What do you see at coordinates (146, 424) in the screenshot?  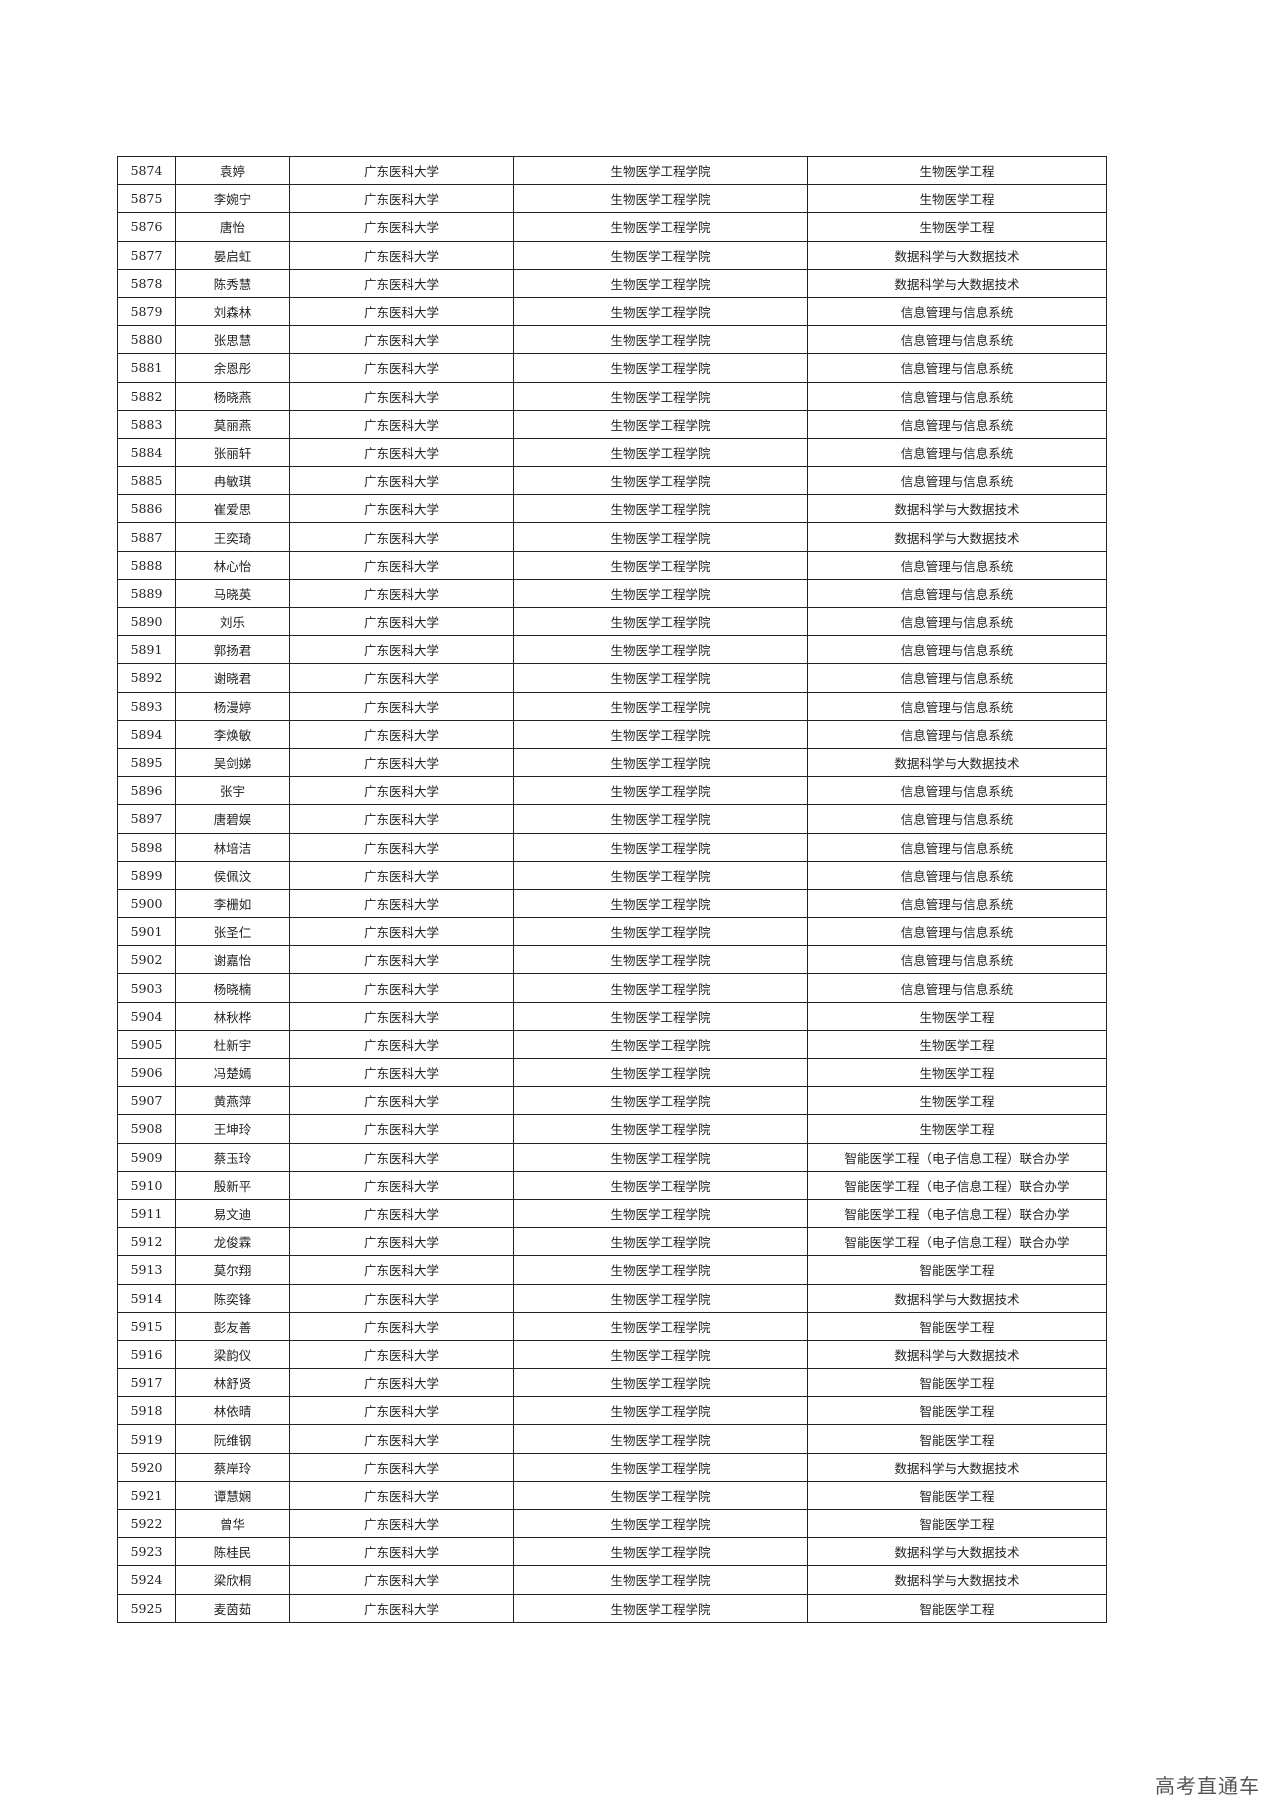 I see `serial-number-cell: 5883` at bounding box center [146, 424].